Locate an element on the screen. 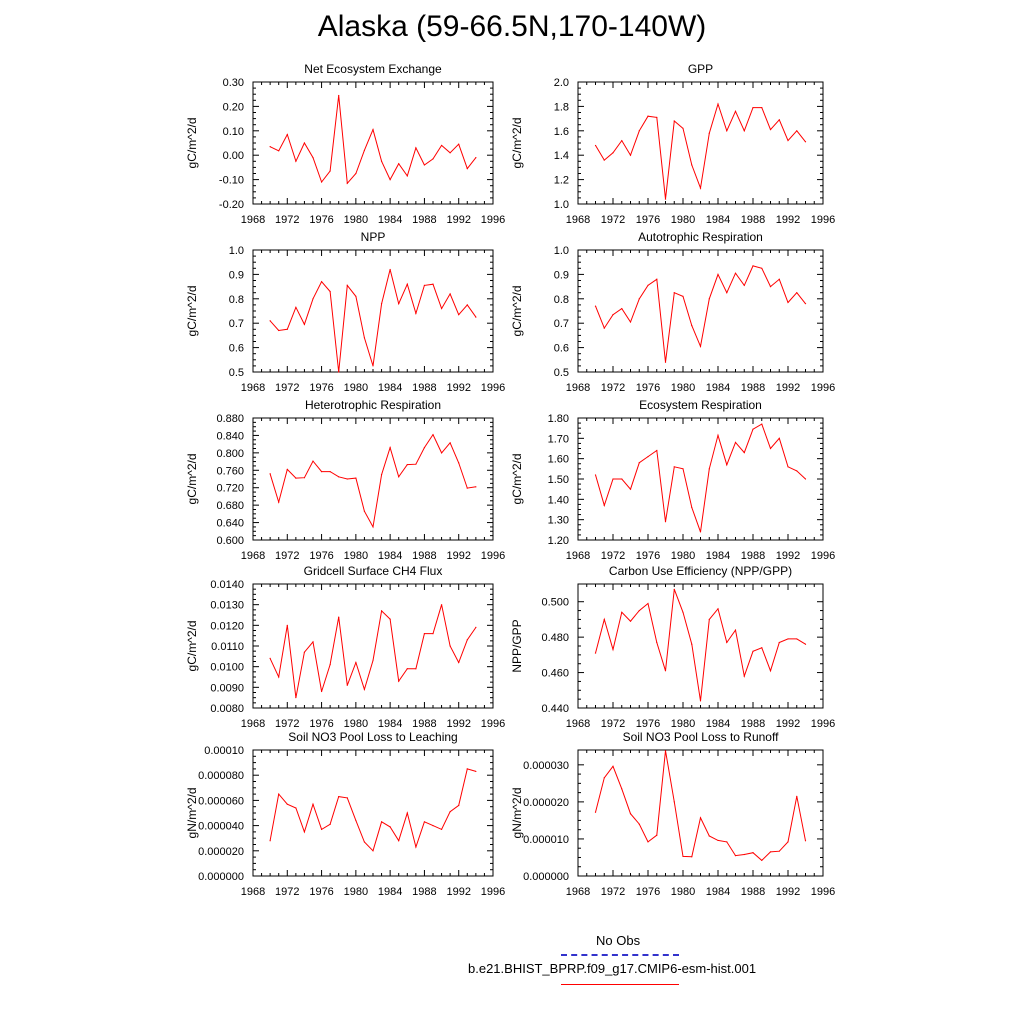 The image size is (1024, 1024). y-tick-label: 0.800 is located at coordinates (230, 454).